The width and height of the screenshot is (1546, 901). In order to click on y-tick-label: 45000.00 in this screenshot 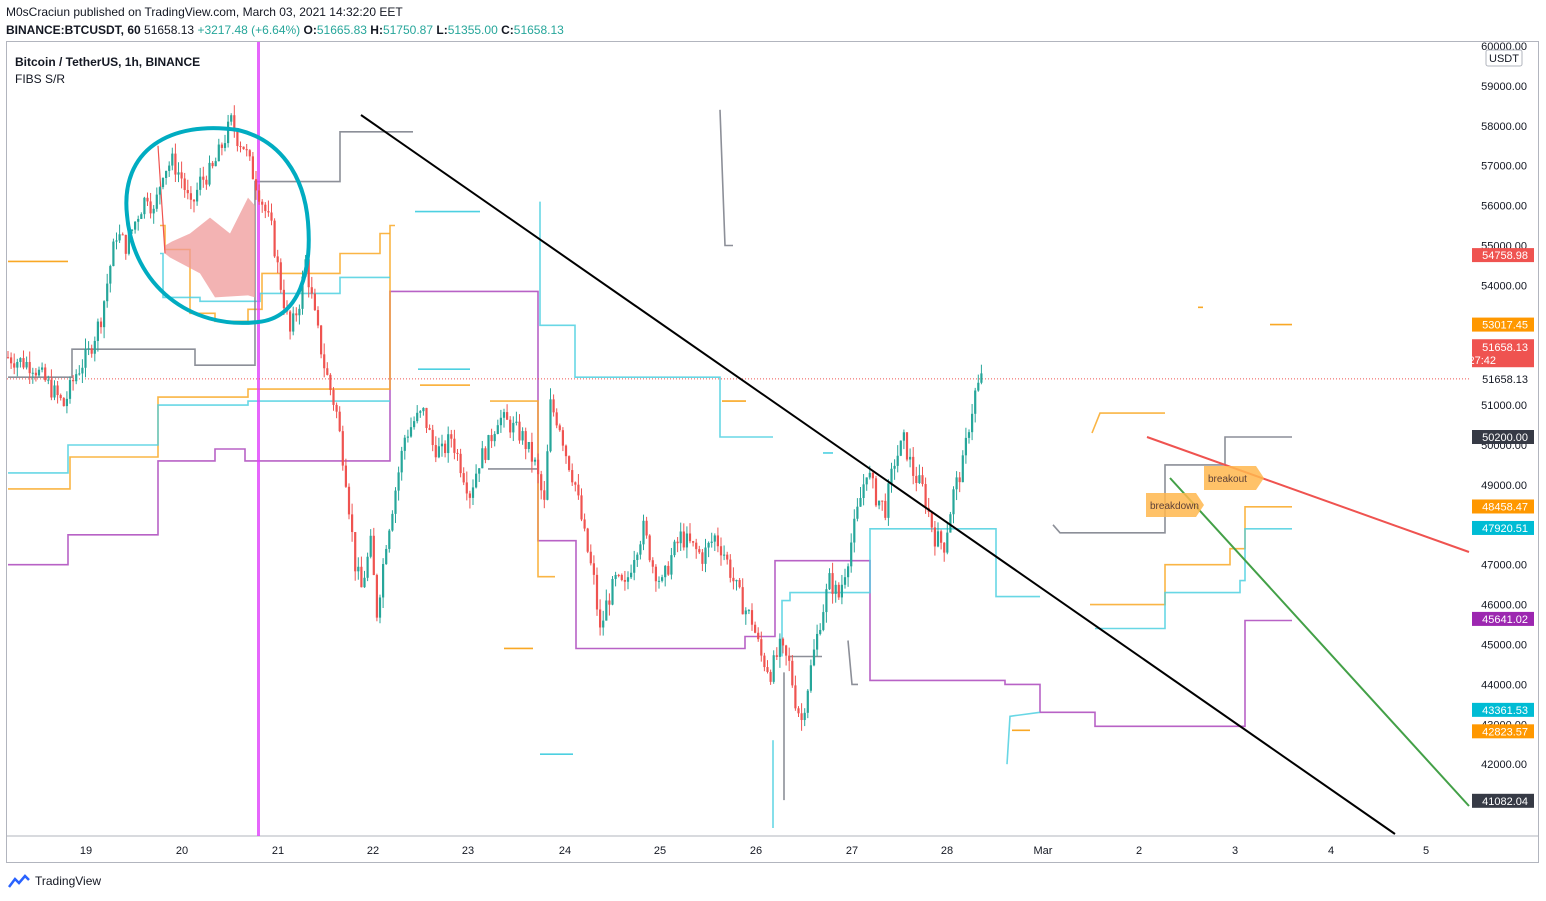, I will do `click(1504, 645)`.